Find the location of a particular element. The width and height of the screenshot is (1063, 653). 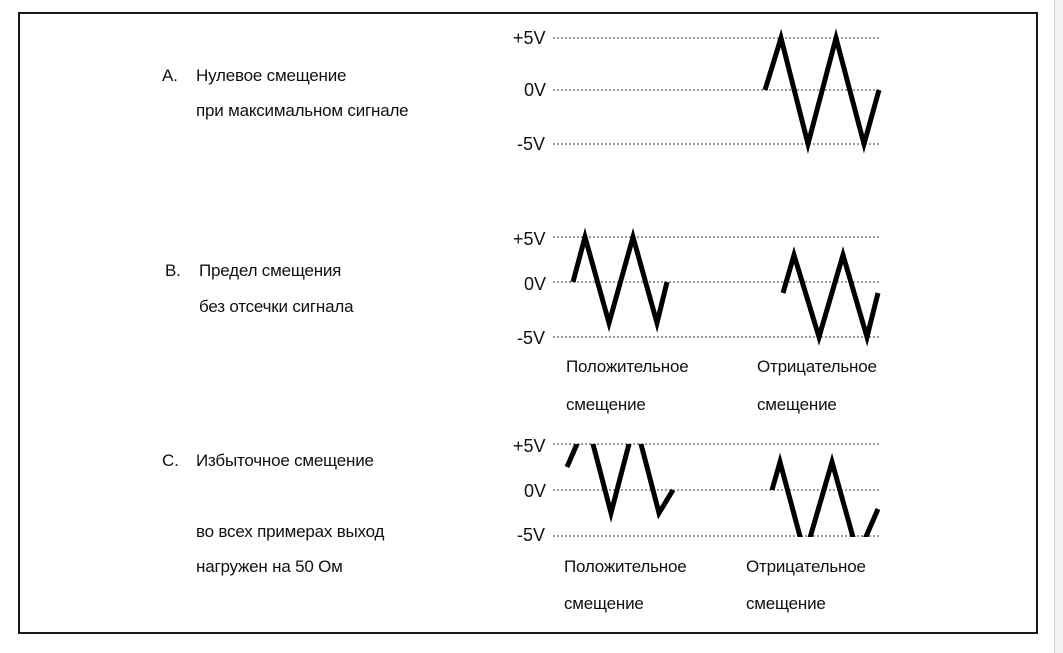

panel-b-negative-wave is located at coordinates (830, 296).